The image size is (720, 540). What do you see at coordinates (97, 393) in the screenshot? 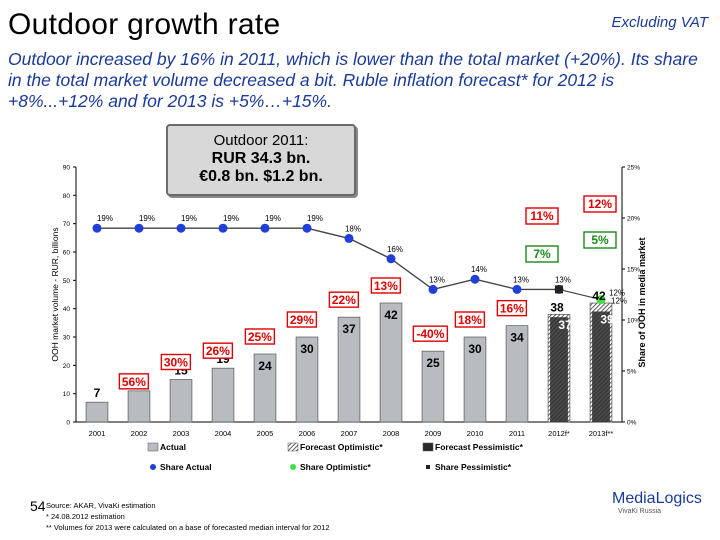
I see `bar-value-label: 7` at bounding box center [97, 393].